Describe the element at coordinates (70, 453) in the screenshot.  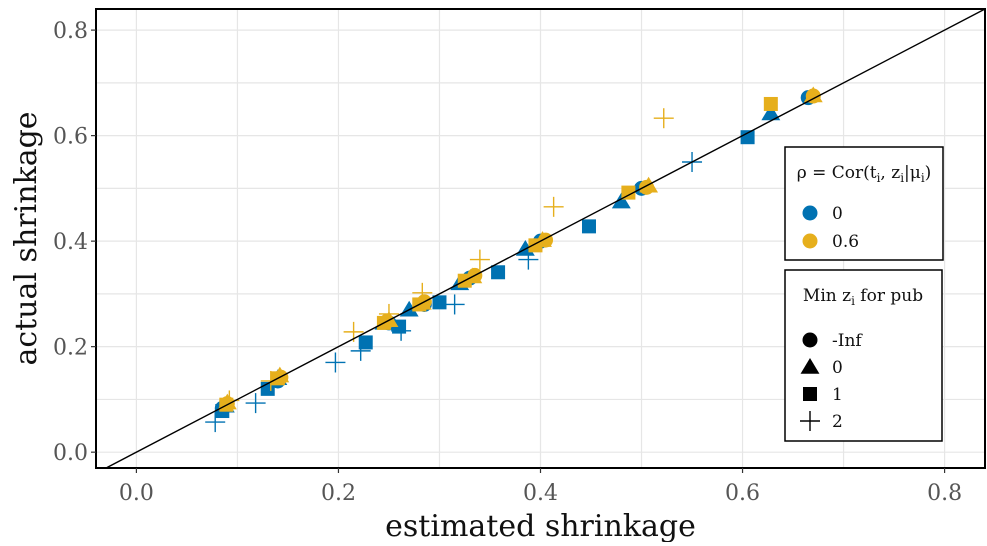
I see `y-tick-label: 0.0` at that location.